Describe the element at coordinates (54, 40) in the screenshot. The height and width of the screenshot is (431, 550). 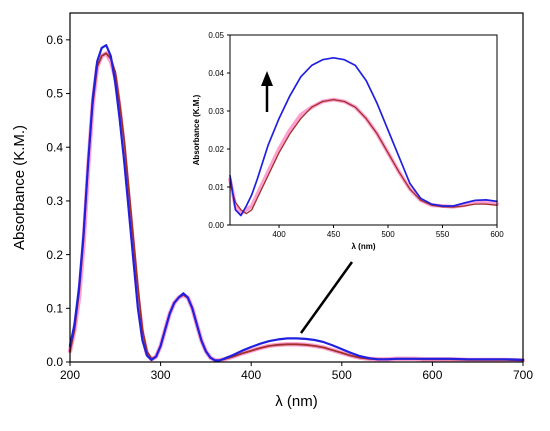
I see `main-y-tick-label: 0.6` at that location.